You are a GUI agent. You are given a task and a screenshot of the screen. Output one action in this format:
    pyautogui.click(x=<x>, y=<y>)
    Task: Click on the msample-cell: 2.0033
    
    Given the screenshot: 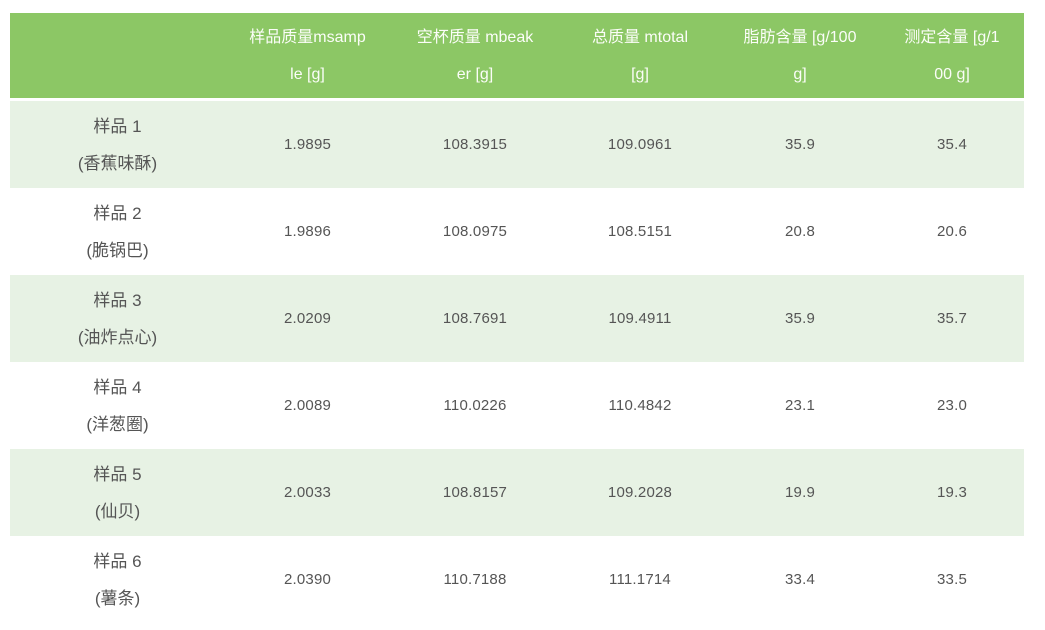 What is the action you would take?
    pyautogui.click(x=307, y=492)
    